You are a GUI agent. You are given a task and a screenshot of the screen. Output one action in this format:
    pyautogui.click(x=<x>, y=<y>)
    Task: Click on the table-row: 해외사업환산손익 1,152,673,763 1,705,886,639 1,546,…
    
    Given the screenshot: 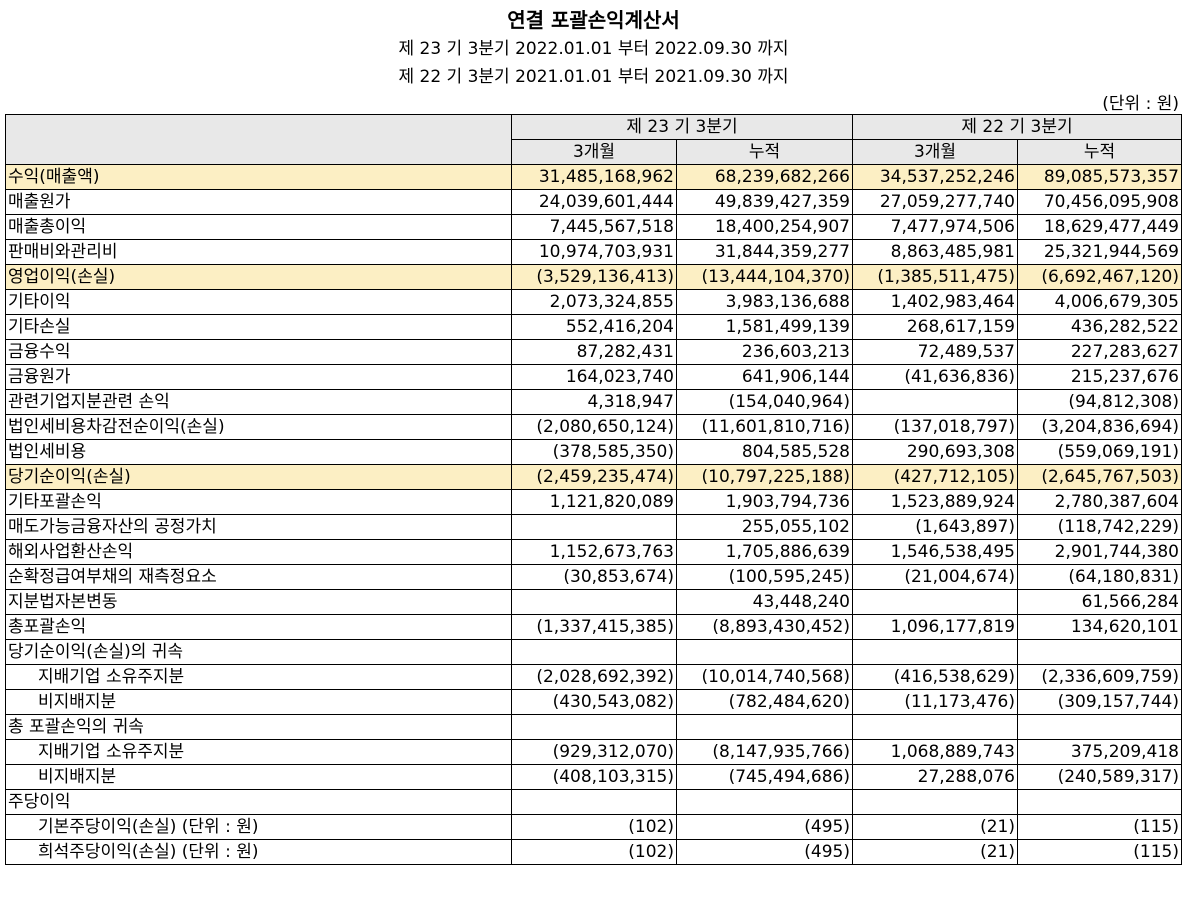 What is the action you would take?
    pyautogui.click(x=593, y=552)
    